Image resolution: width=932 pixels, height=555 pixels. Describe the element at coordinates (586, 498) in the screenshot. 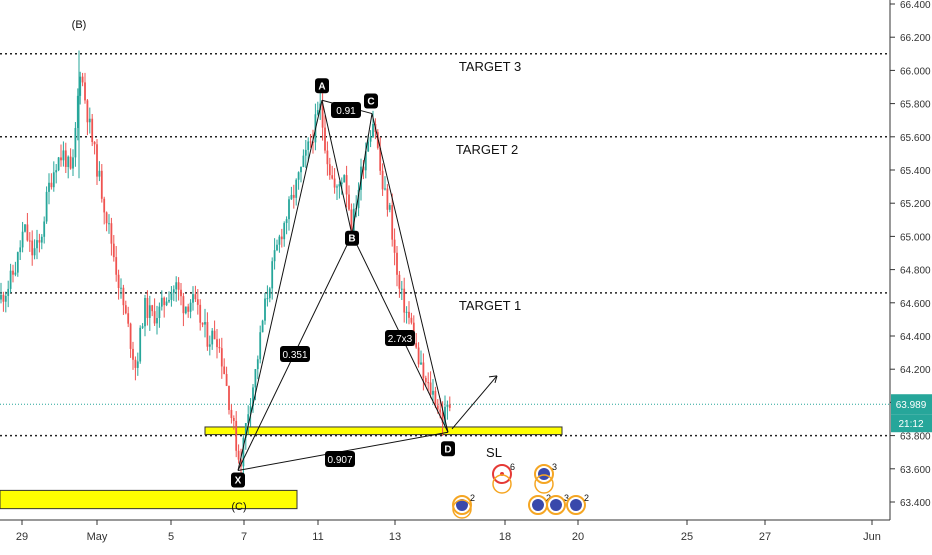

I see `event-count: 2` at that location.